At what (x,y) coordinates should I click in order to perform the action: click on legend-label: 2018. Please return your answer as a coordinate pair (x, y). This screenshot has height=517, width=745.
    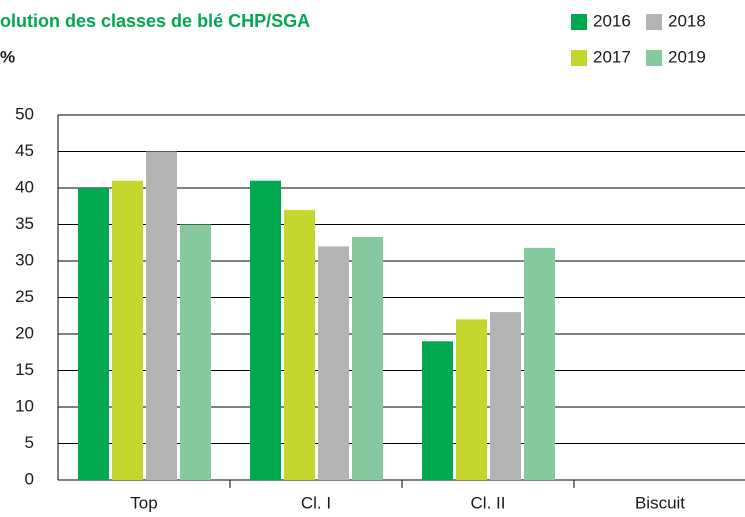
    Looking at the image, I should click on (687, 20).